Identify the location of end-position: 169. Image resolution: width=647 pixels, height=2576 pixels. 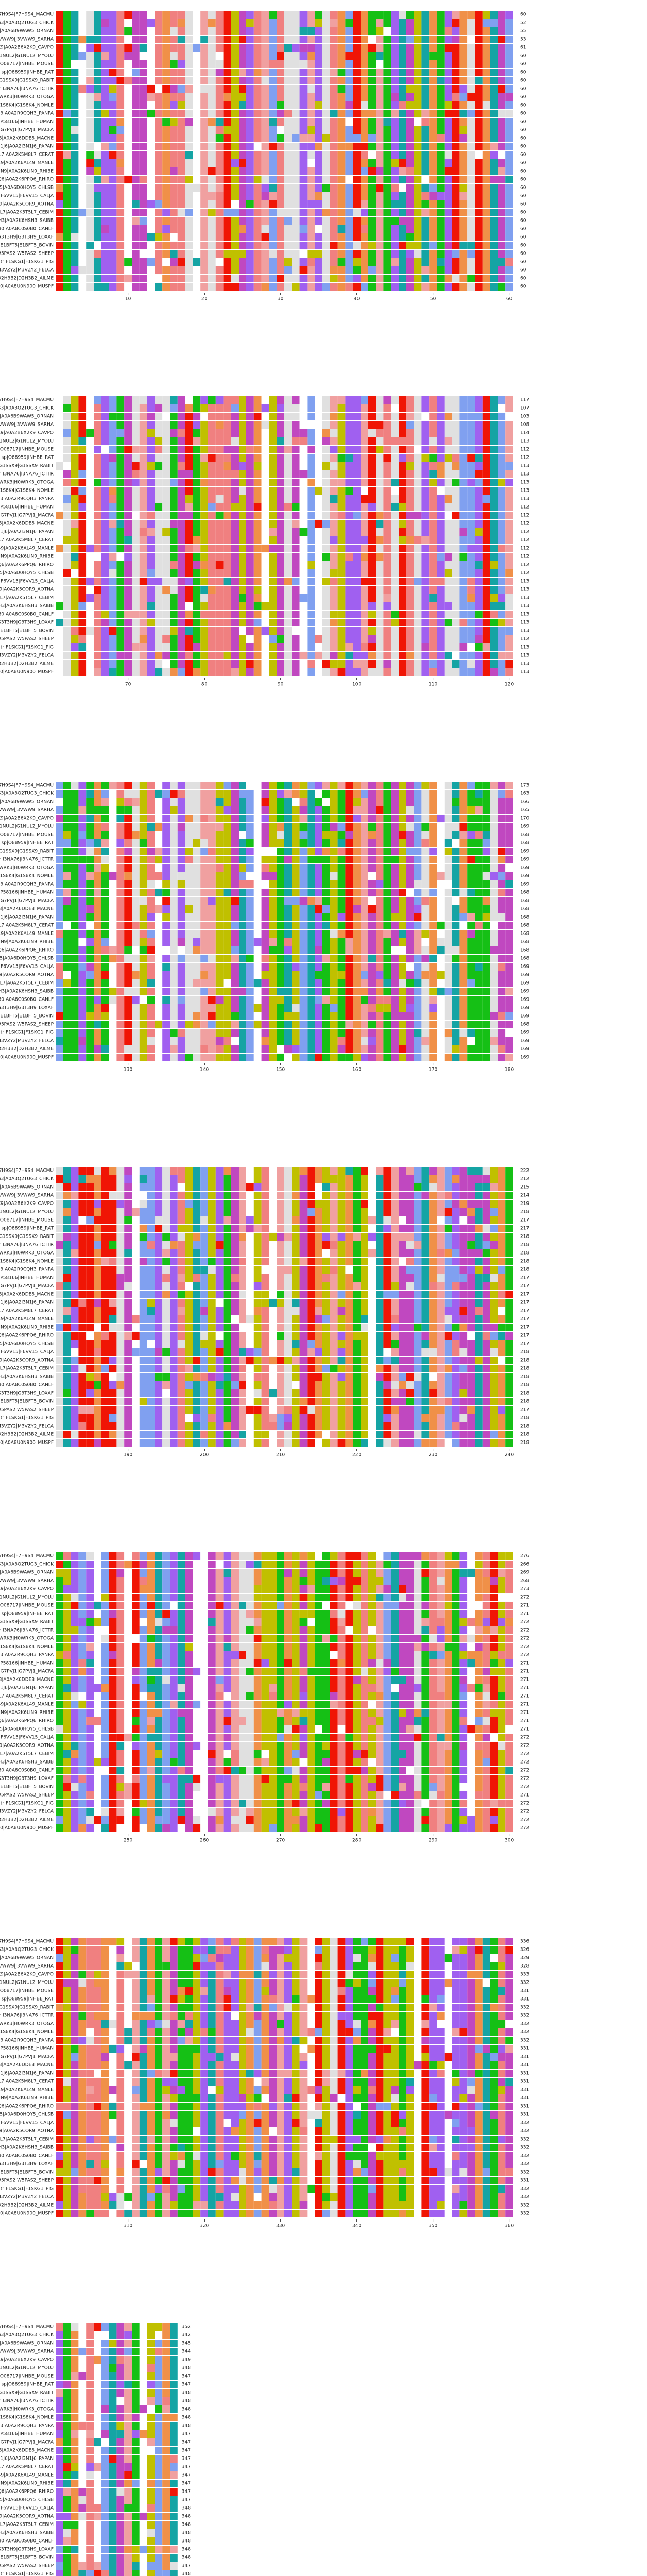
(524, 859).